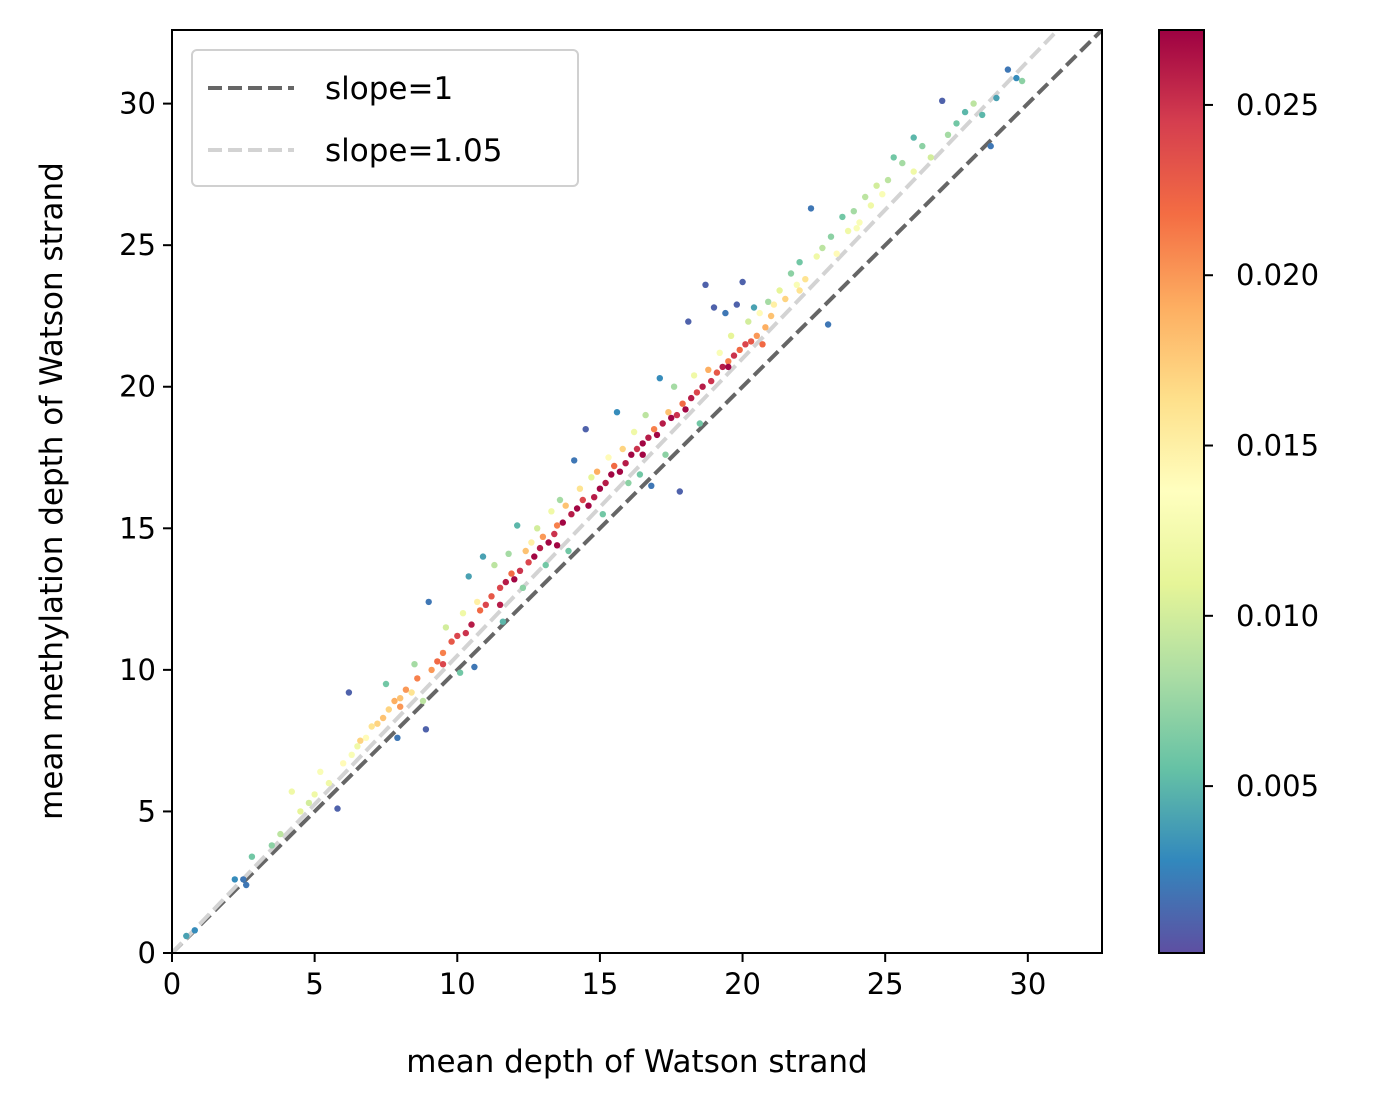  I want to click on y-axis-label: mean methylation depth of Watson strand, so click(52, 491).